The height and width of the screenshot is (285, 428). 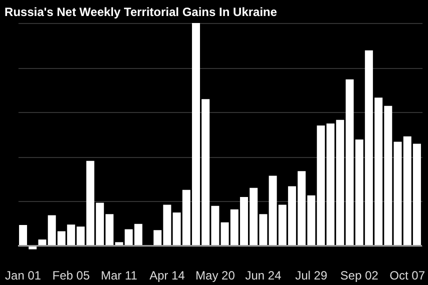 I want to click on x-tick-label: Jun 24, so click(x=263, y=275).